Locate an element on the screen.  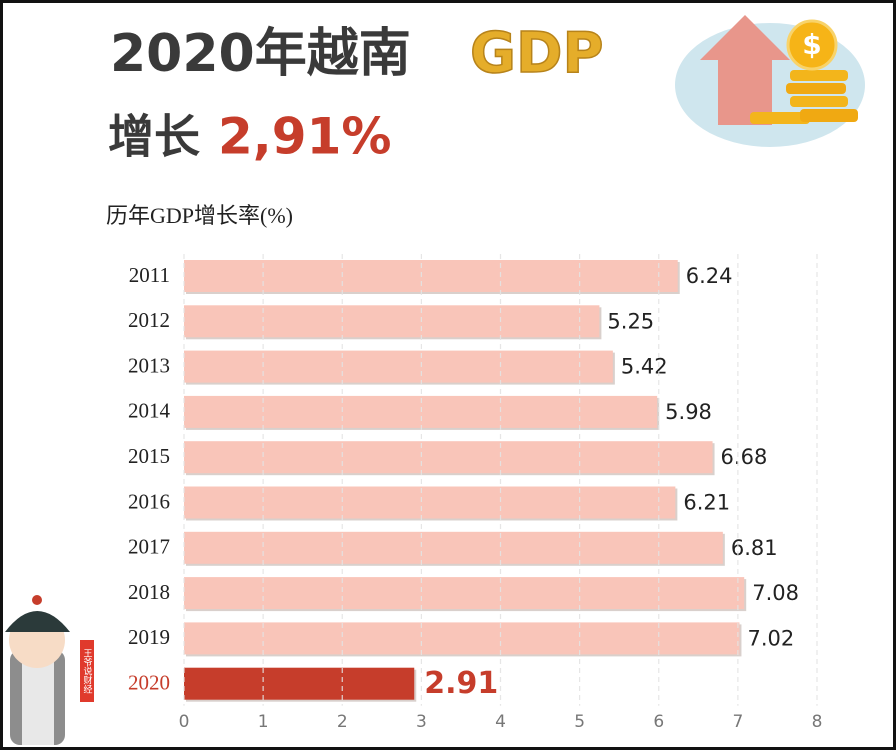
y-tick-label: 2016 is located at coordinates (149, 501).